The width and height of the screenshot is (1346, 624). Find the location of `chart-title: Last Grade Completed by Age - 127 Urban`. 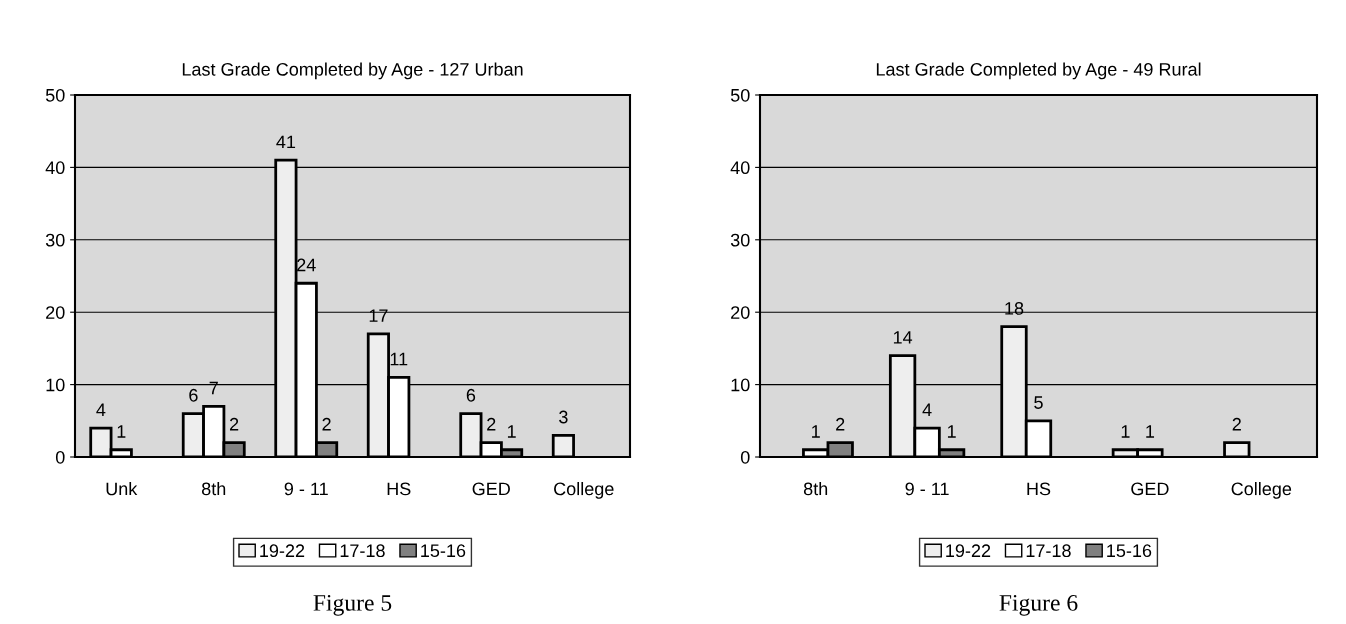

chart-title: Last Grade Completed by Age - 127 Urban is located at coordinates (352, 71).